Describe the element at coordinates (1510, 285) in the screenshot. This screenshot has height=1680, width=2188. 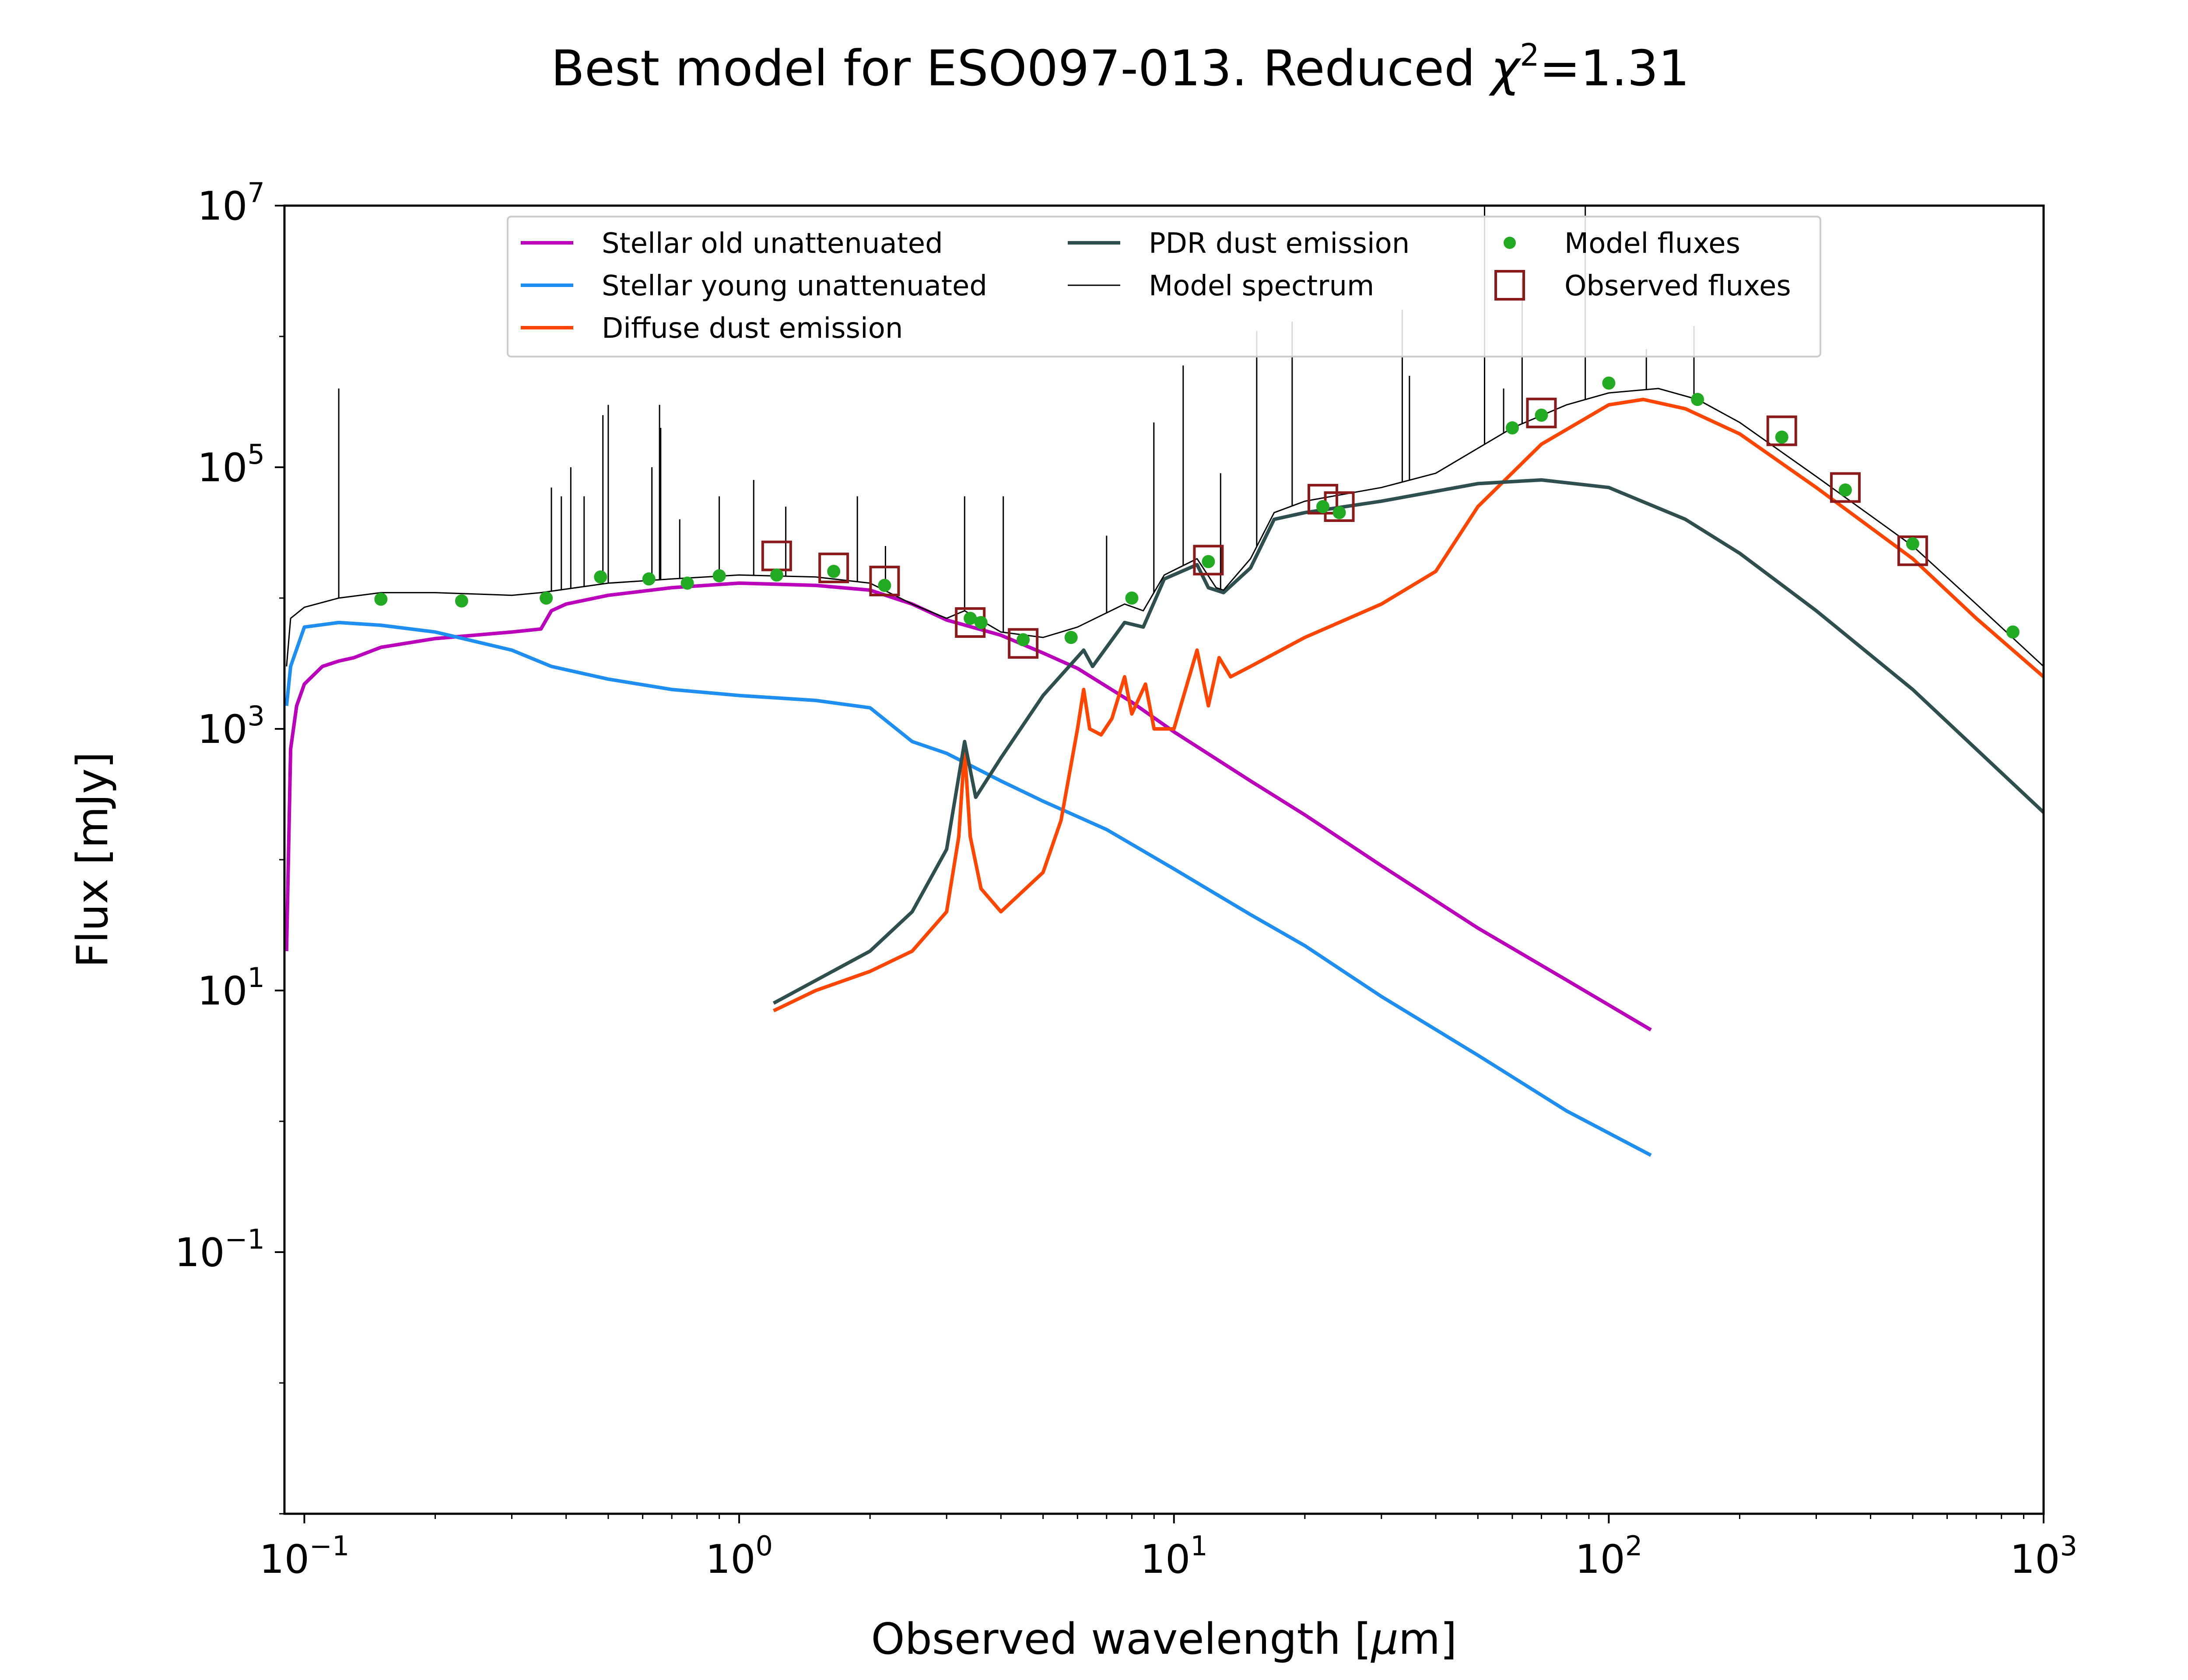
I see `legend-marker-observed-fluxes` at that location.